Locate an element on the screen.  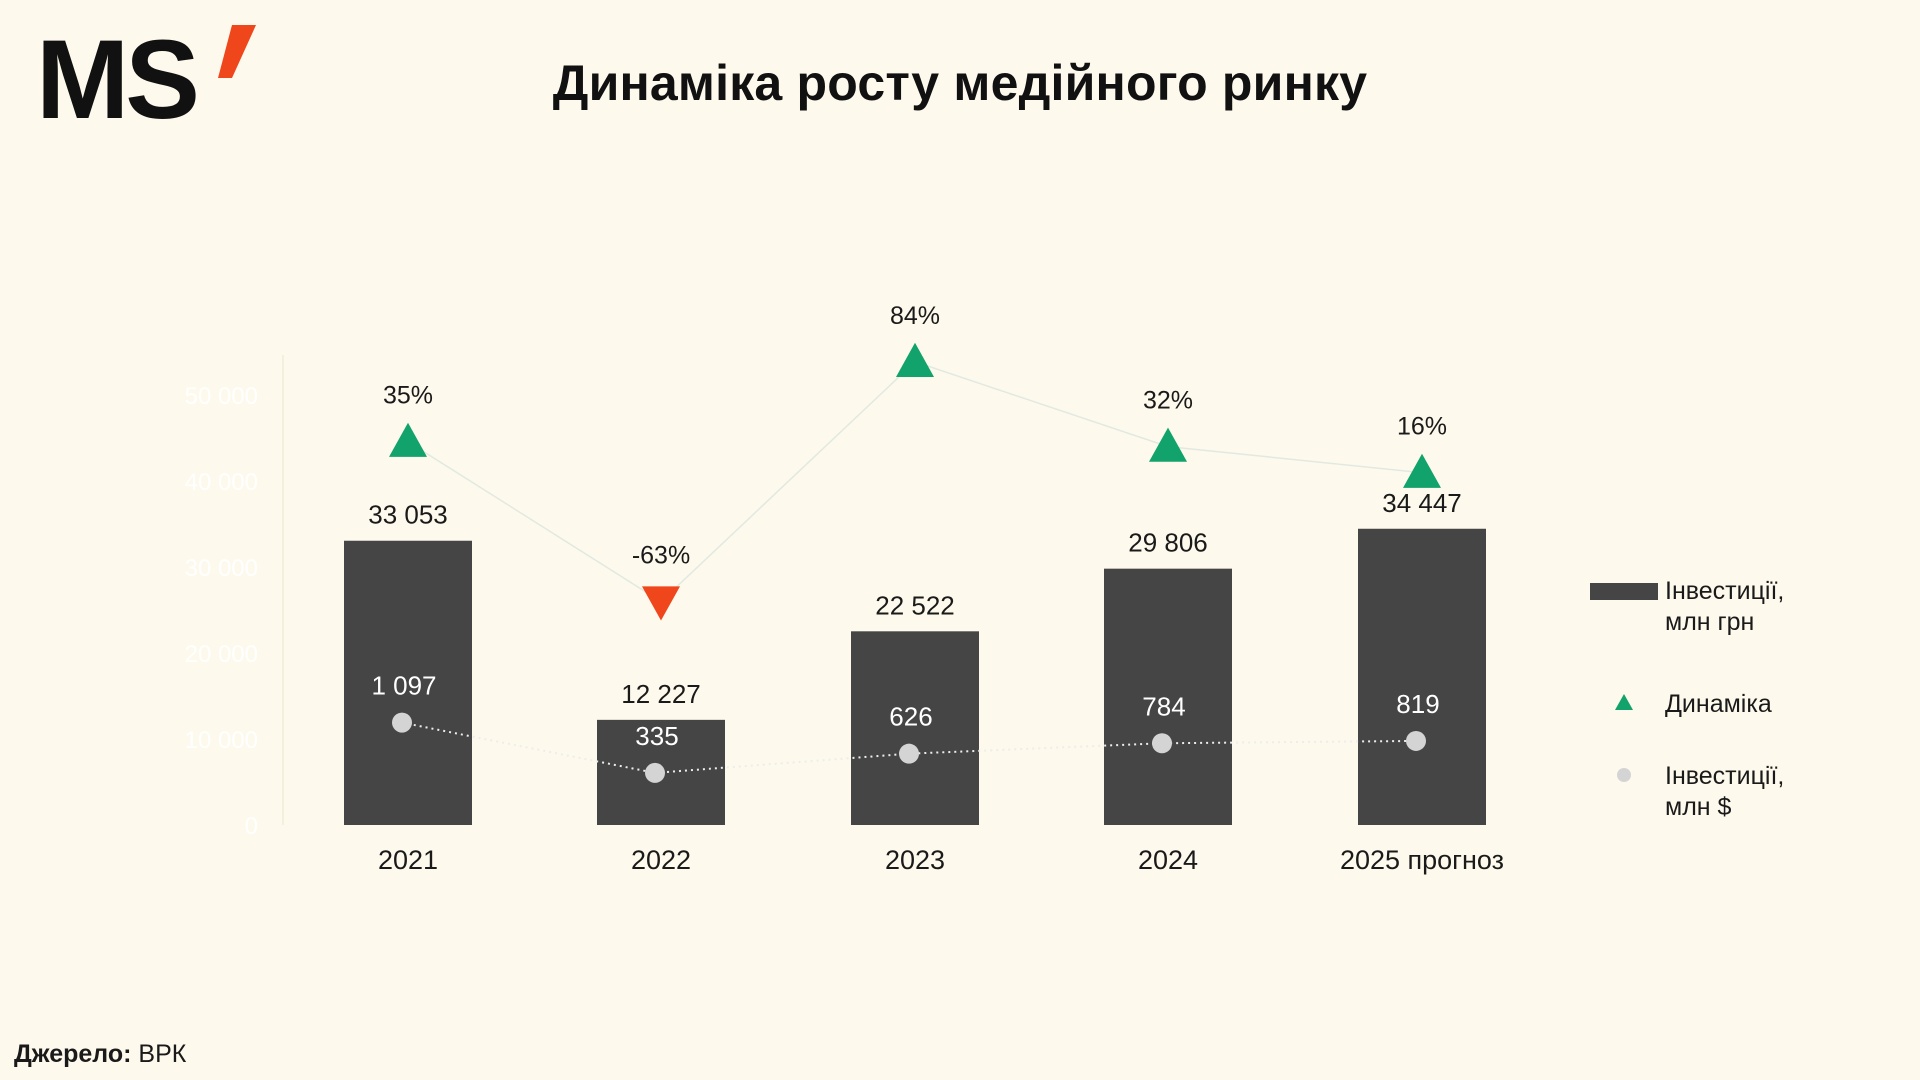
dynamics-label: 32% is located at coordinates (1168, 401).